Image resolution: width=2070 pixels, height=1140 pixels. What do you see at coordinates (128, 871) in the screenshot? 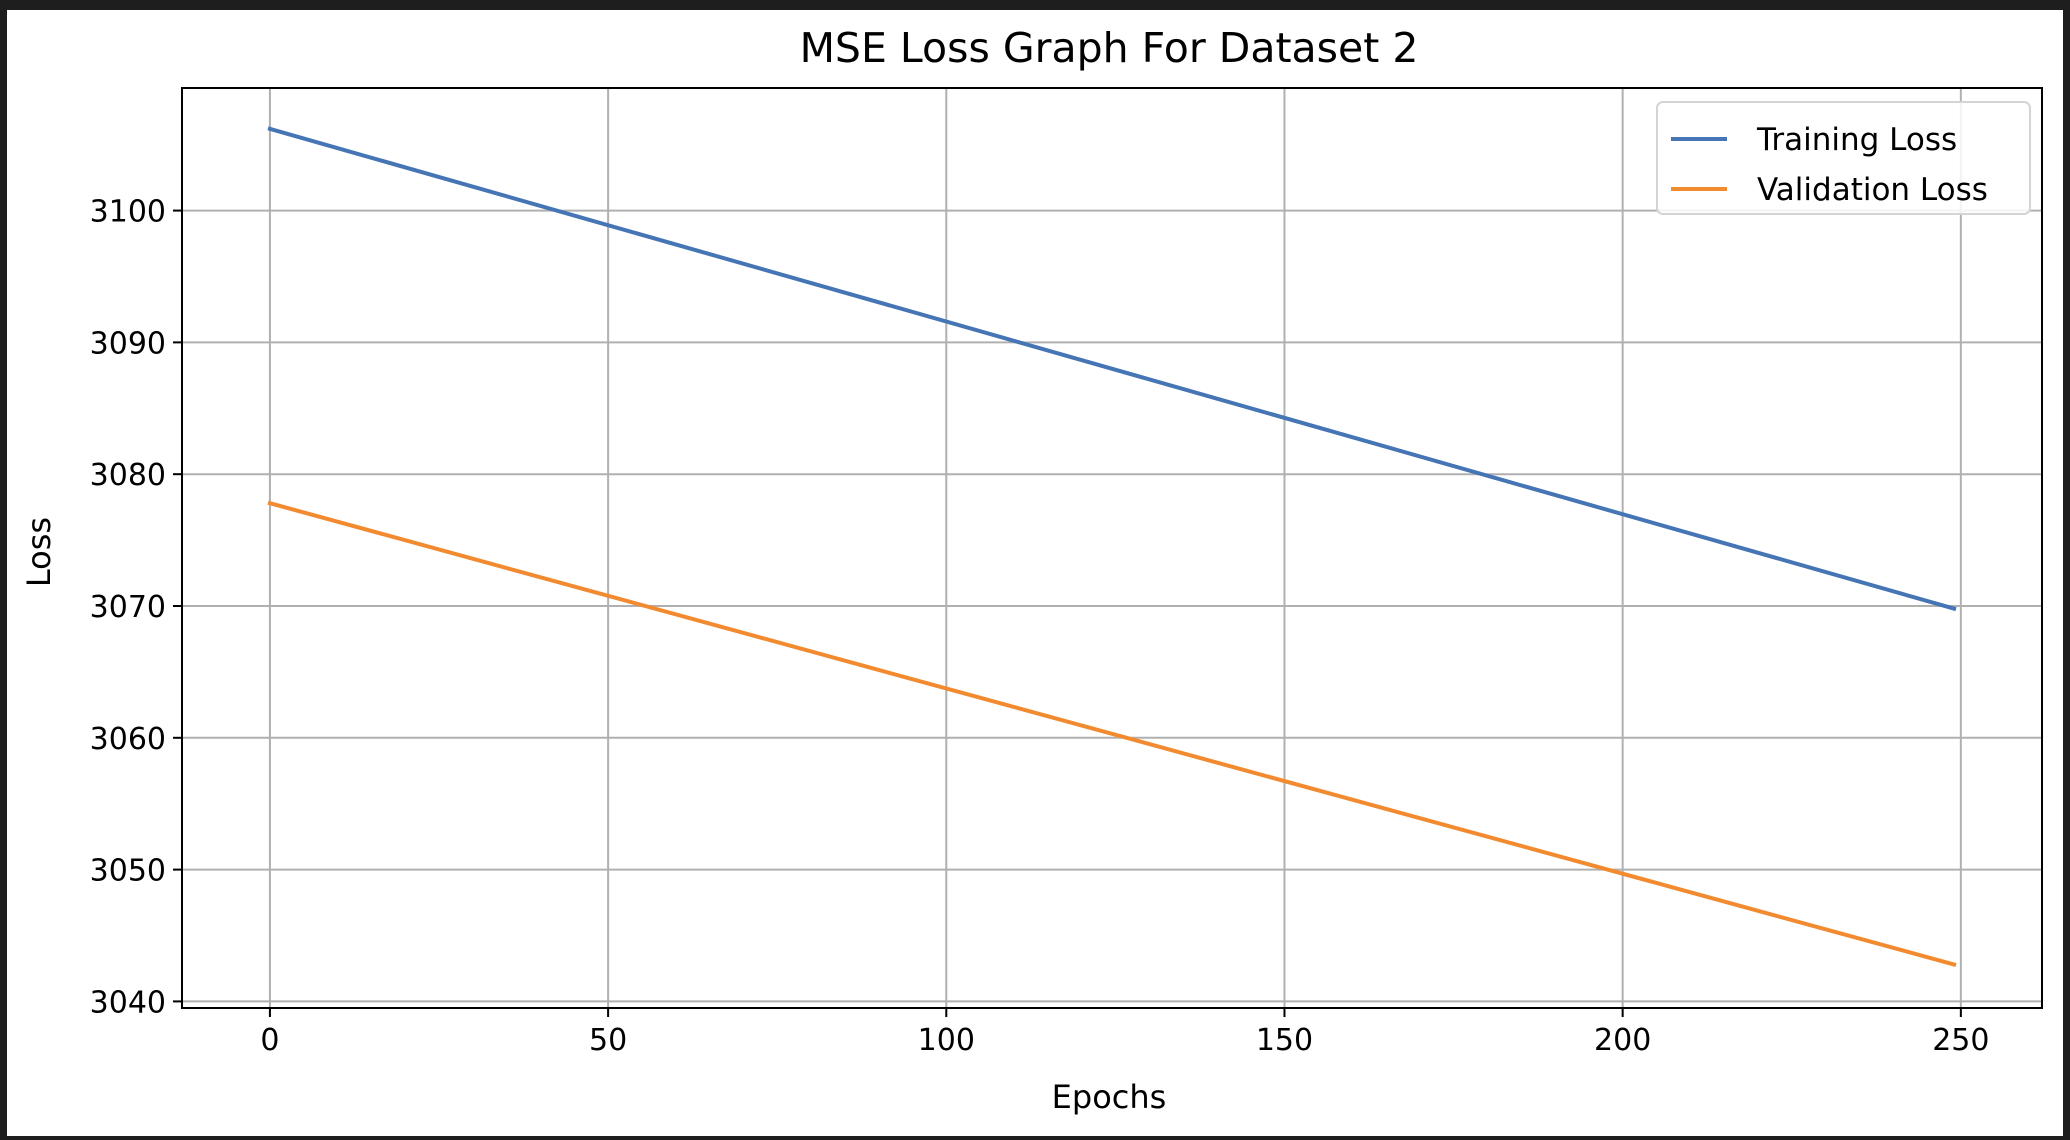
I see `y-tick-label: 3050` at bounding box center [128, 871].